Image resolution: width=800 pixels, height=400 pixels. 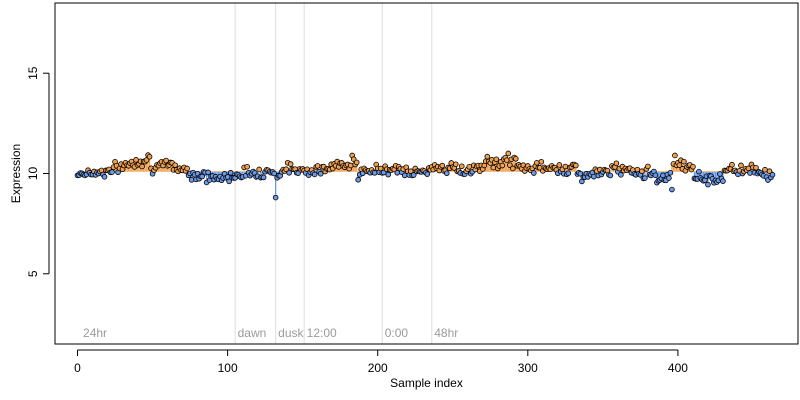 What do you see at coordinates (228, 368) in the screenshot?
I see `x-tick-label-100: 100` at bounding box center [228, 368].